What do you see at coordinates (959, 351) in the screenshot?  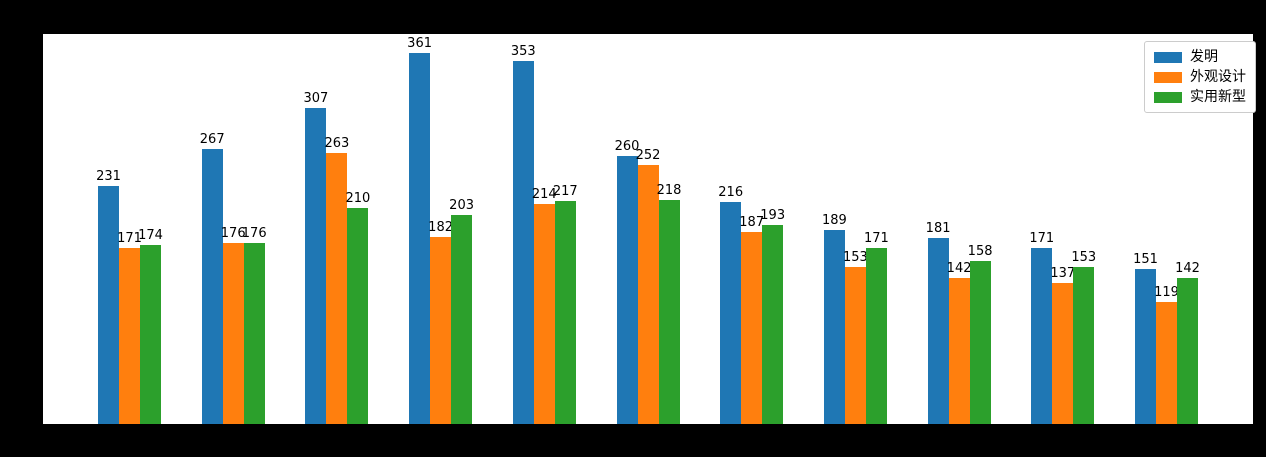 I see `bar-series2-group9` at bounding box center [959, 351].